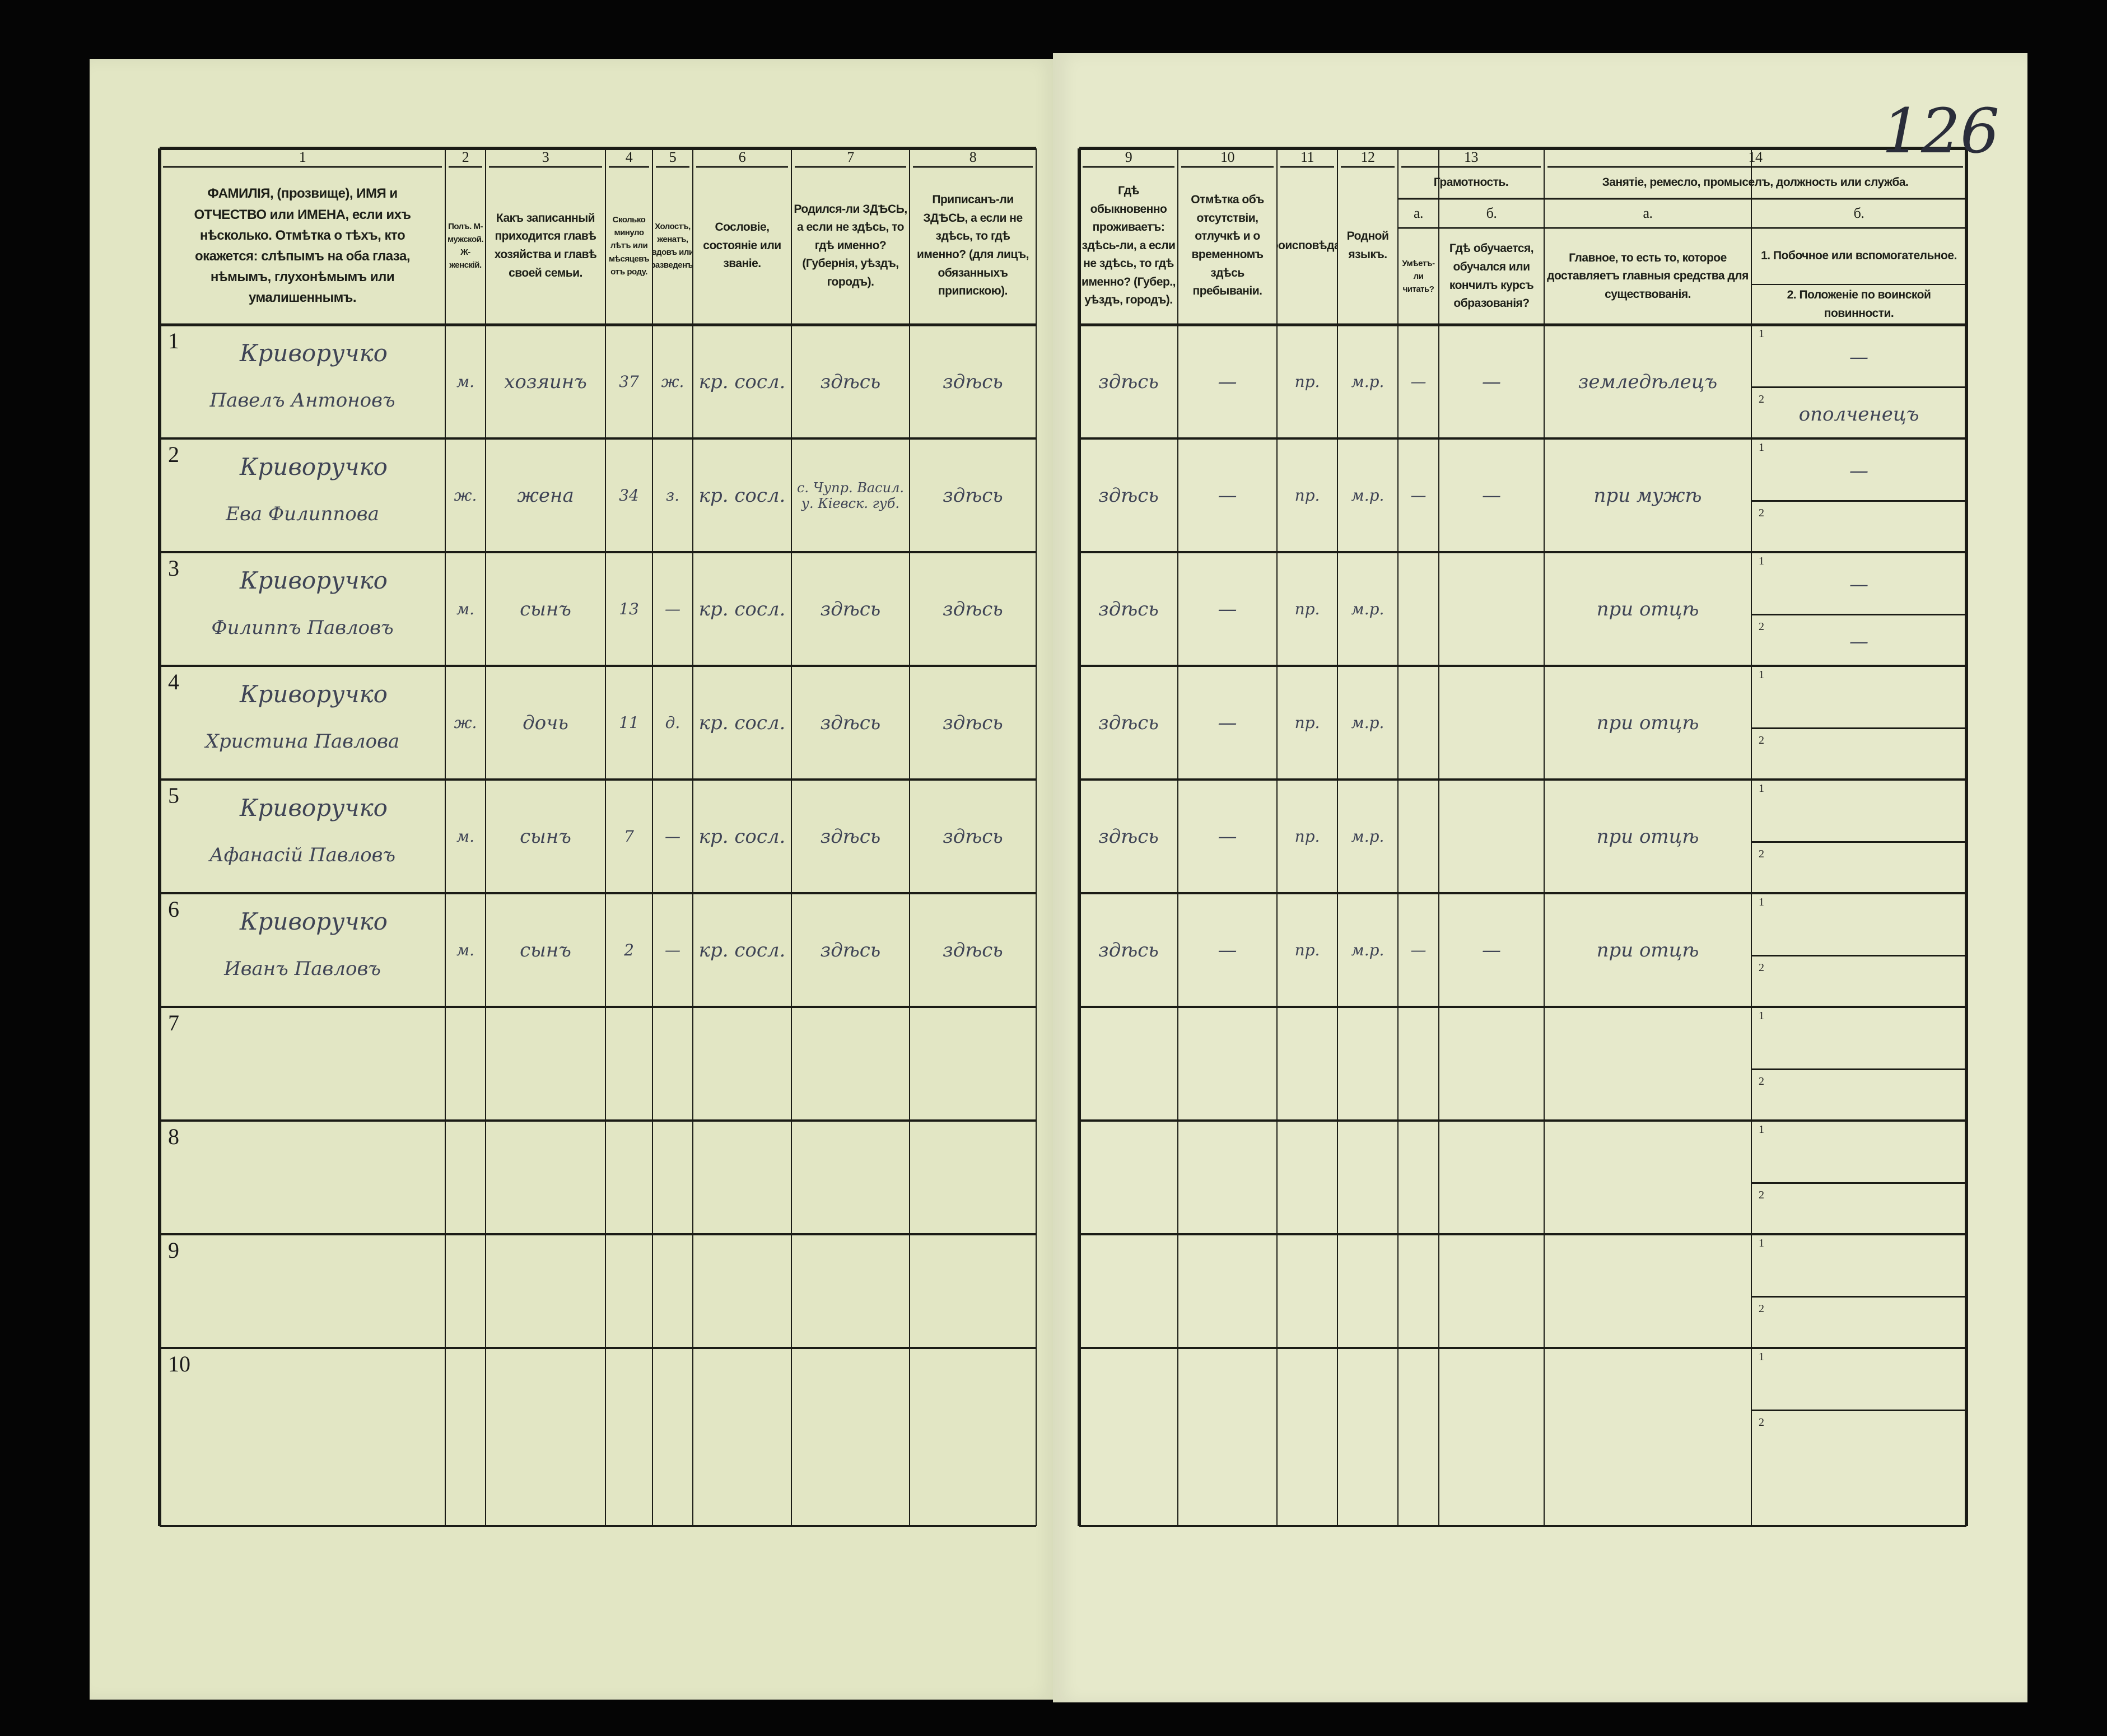 The height and width of the screenshot is (1736, 2107). What do you see at coordinates (545, 723) in the screenshot?
I see `cell-relation: дочь` at bounding box center [545, 723].